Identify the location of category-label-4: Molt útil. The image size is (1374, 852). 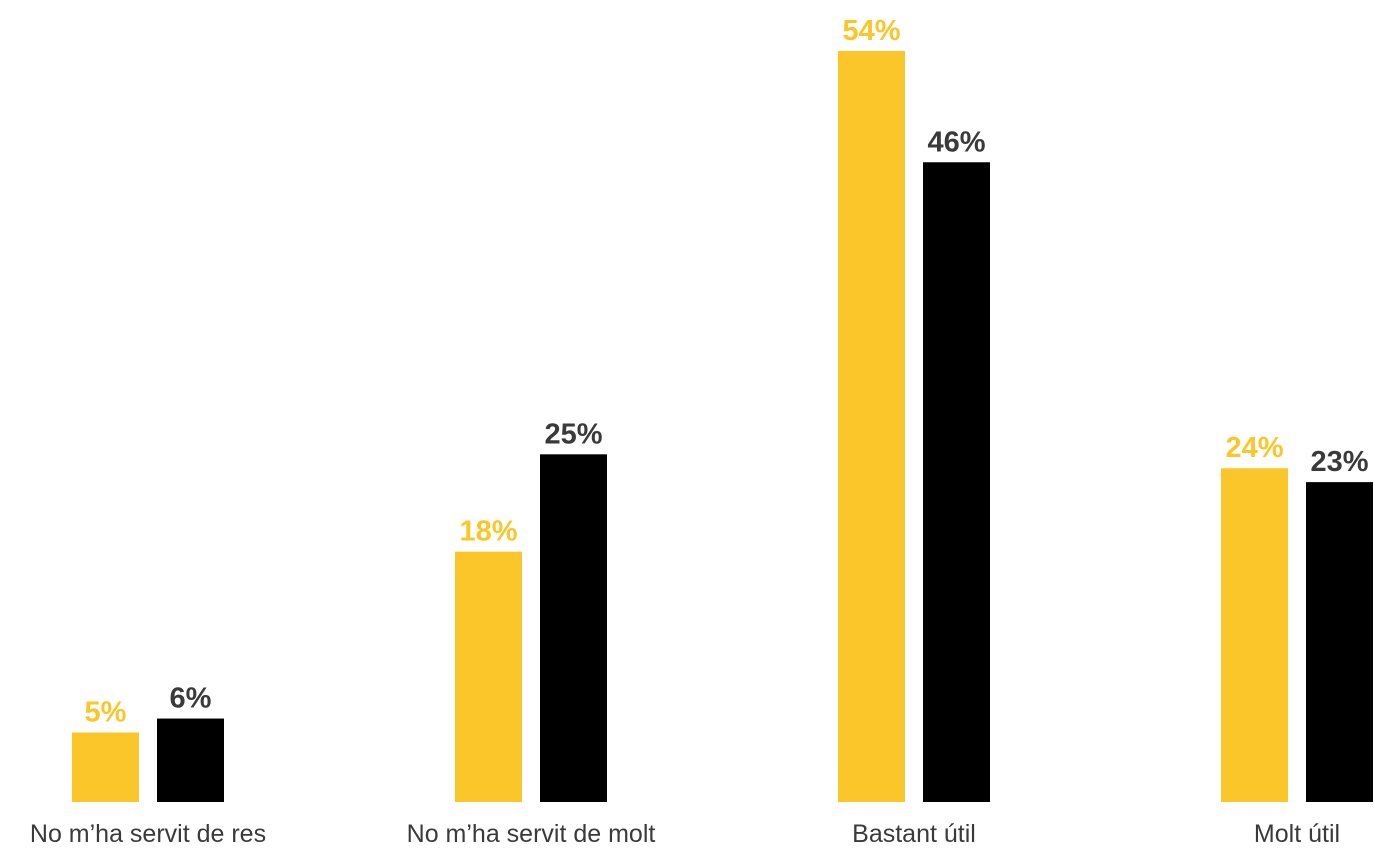
(1297, 834).